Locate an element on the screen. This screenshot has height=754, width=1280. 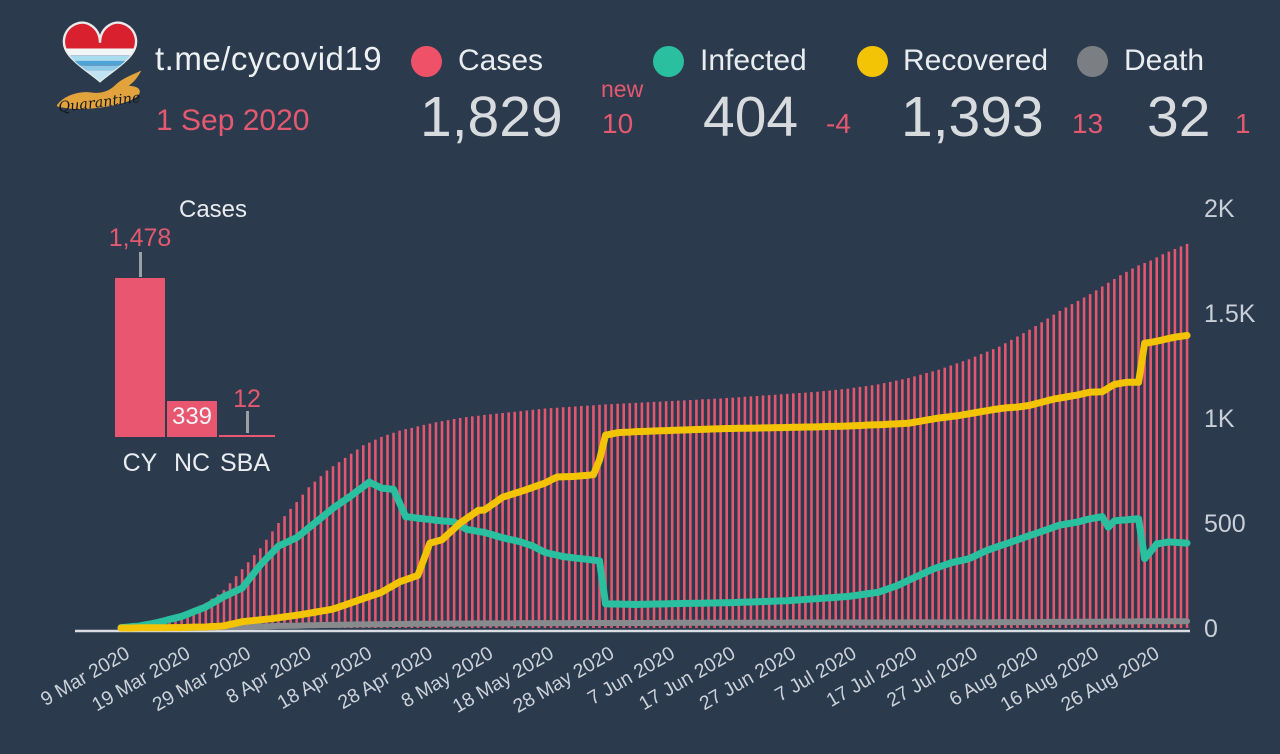
infected-label: Infected is located at coordinates (753, 60).